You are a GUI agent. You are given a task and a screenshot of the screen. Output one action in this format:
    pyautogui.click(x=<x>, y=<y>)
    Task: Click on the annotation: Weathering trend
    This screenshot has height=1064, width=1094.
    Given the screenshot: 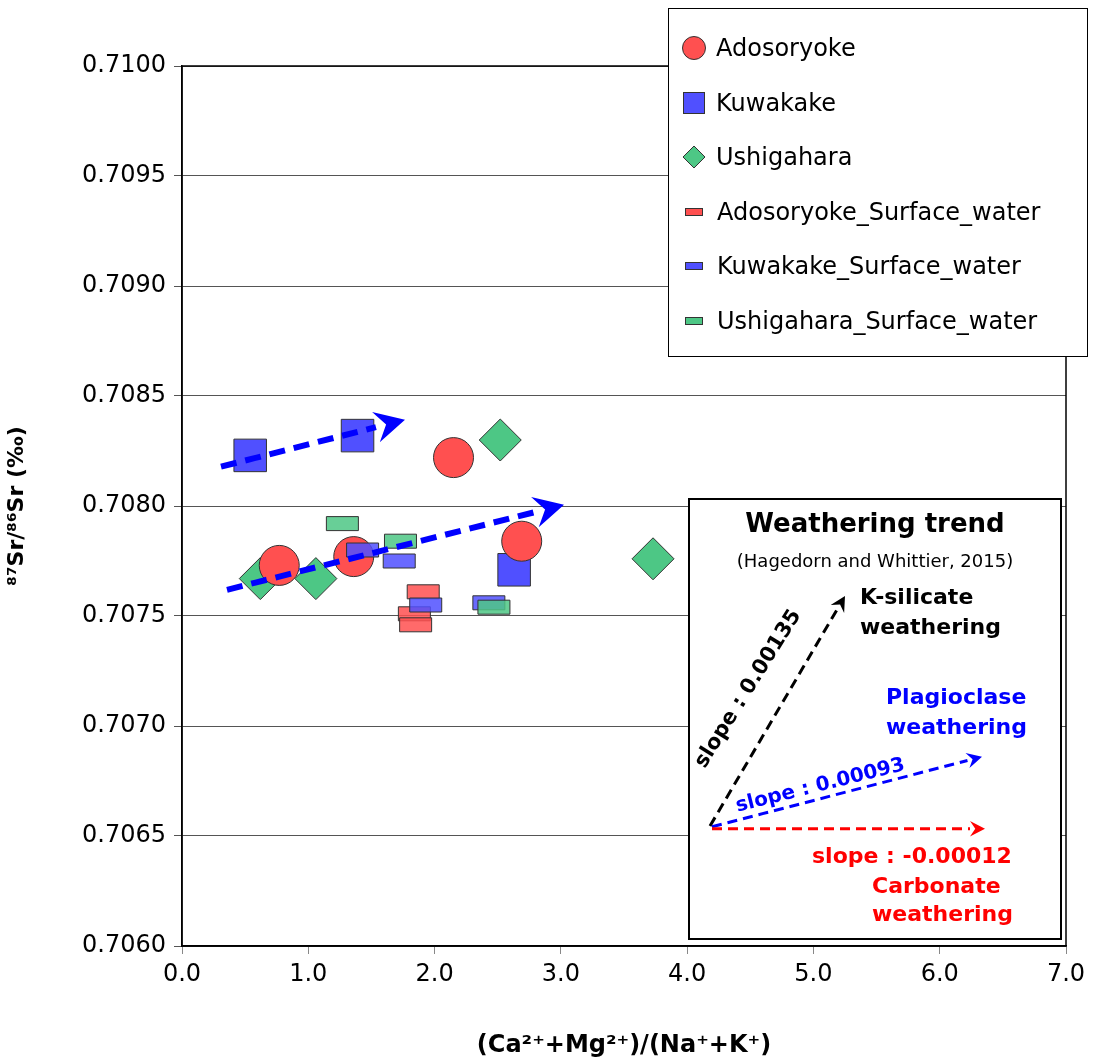 What is the action you would take?
    pyautogui.click(x=875, y=523)
    